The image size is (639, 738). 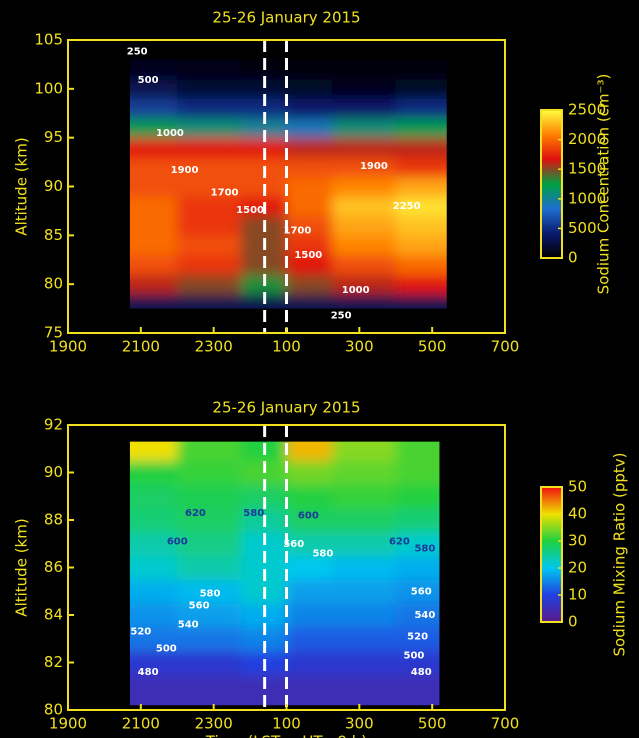 I want to click on colorbar-tick-label: 1000, so click(x=587, y=198).